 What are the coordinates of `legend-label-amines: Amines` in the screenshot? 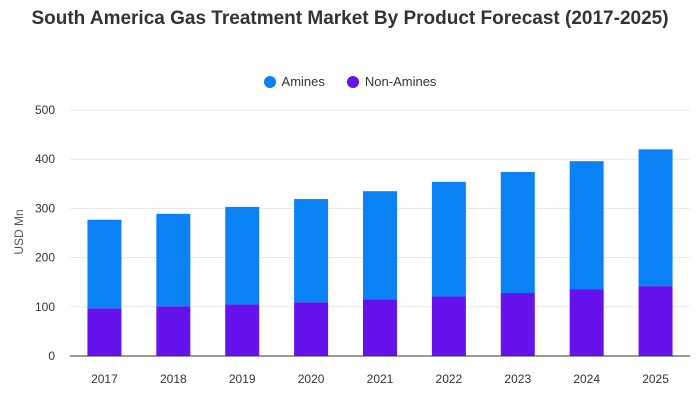 It's located at (303, 81).